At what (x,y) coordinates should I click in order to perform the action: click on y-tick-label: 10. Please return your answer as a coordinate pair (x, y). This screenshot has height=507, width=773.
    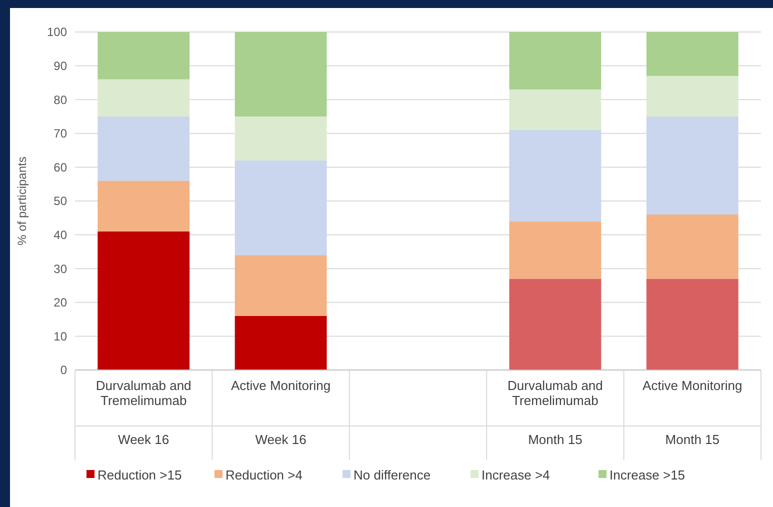
    Looking at the image, I should click on (61, 336).